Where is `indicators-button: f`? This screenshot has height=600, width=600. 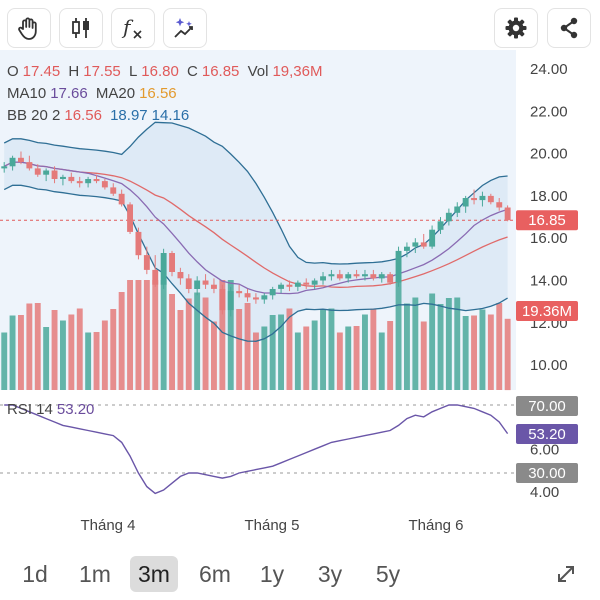 indicators-button: f is located at coordinates (133, 28).